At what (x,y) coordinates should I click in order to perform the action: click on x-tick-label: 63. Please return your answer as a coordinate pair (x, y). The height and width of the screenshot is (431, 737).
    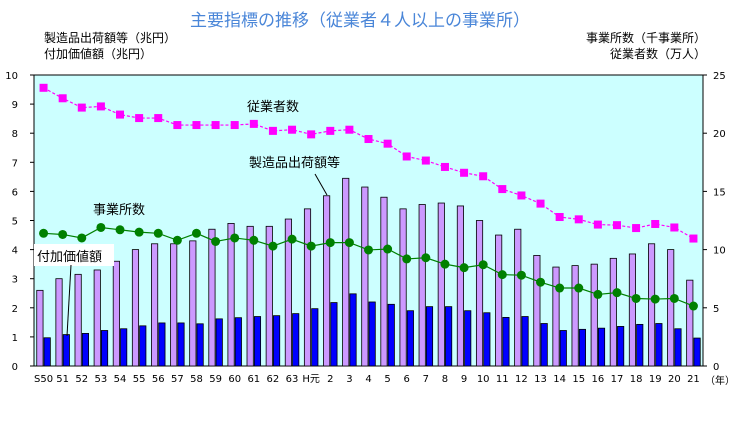
    Looking at the image, I should click on (292, 379).